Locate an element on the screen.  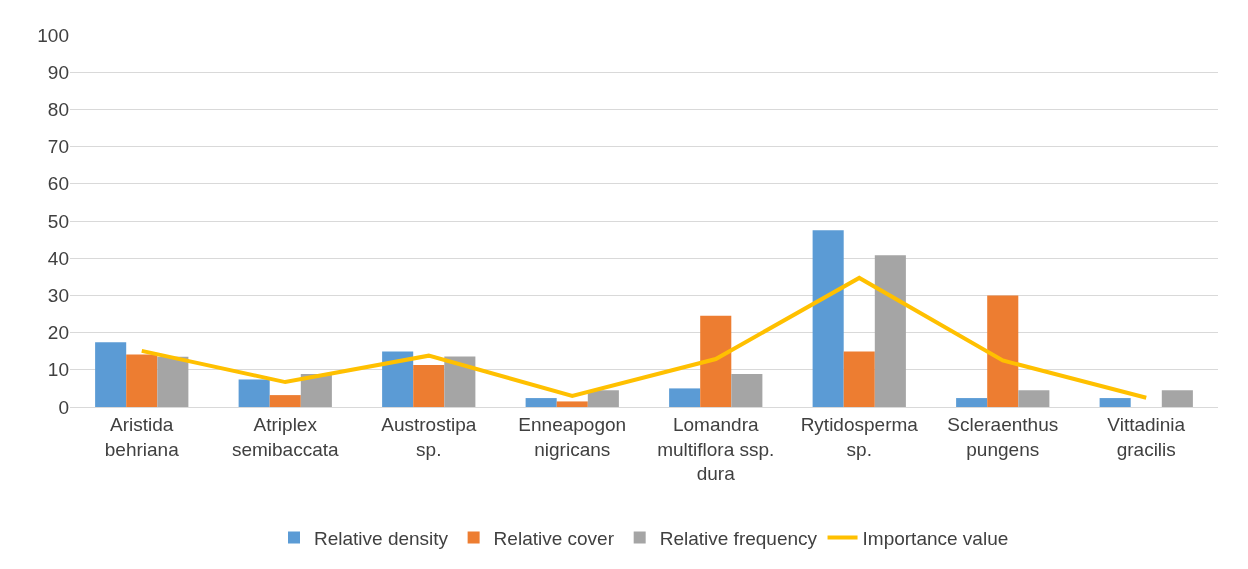
y-tick-label: 0 is located at coordinates (63, 407).